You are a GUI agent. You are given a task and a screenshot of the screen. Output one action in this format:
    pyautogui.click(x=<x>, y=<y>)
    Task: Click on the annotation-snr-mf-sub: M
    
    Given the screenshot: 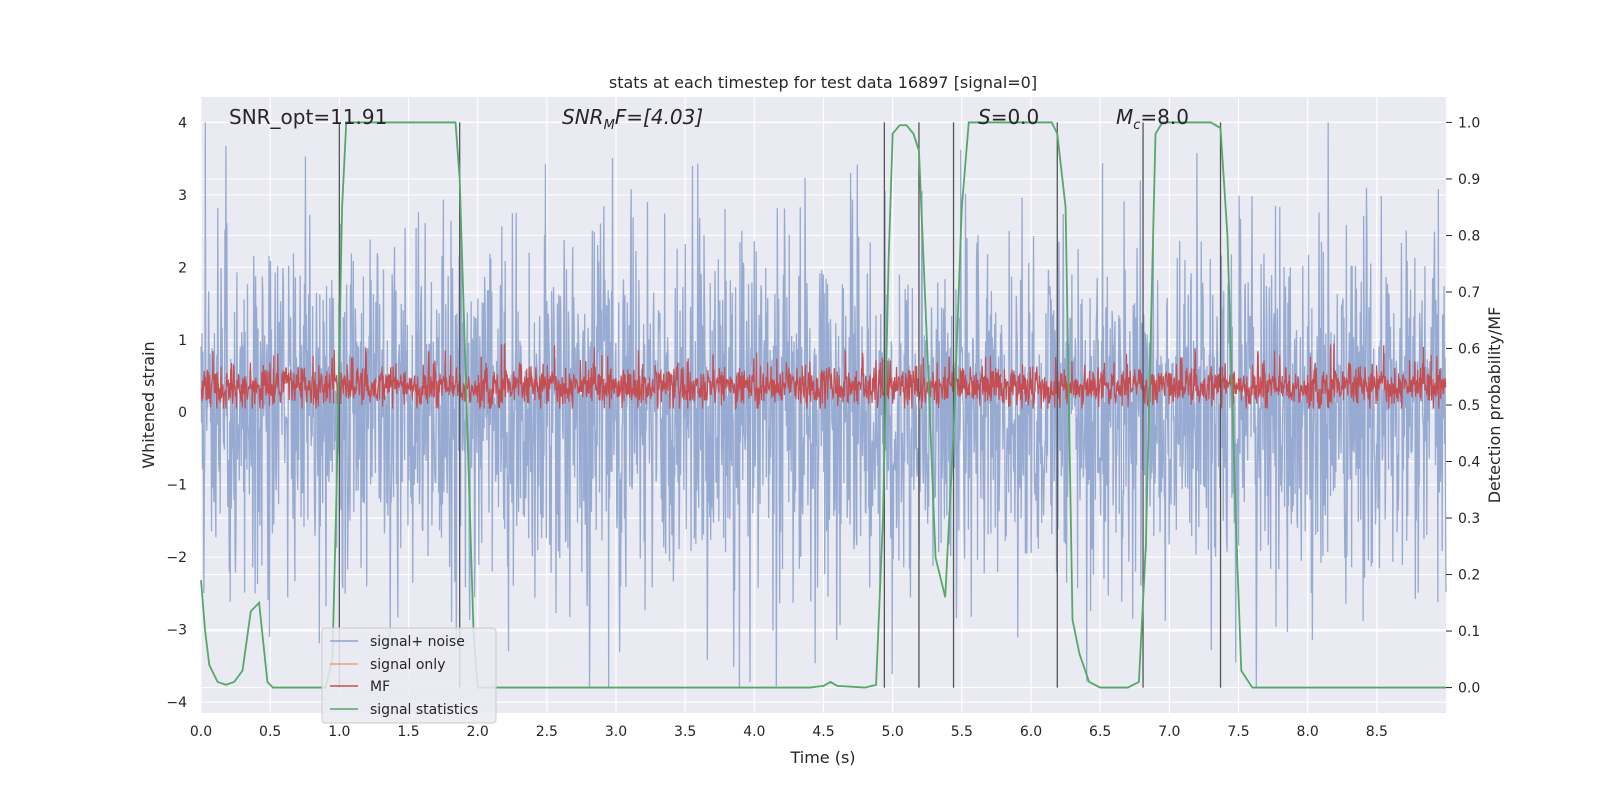 What is the action you would take?
    pyautogui.click(x=609, y=125)
    